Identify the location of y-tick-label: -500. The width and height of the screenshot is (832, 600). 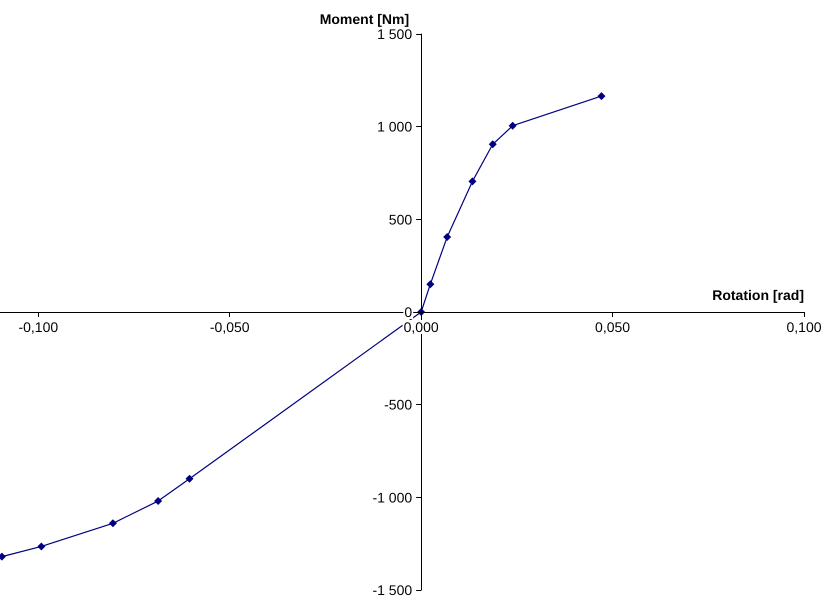
(398, 404).